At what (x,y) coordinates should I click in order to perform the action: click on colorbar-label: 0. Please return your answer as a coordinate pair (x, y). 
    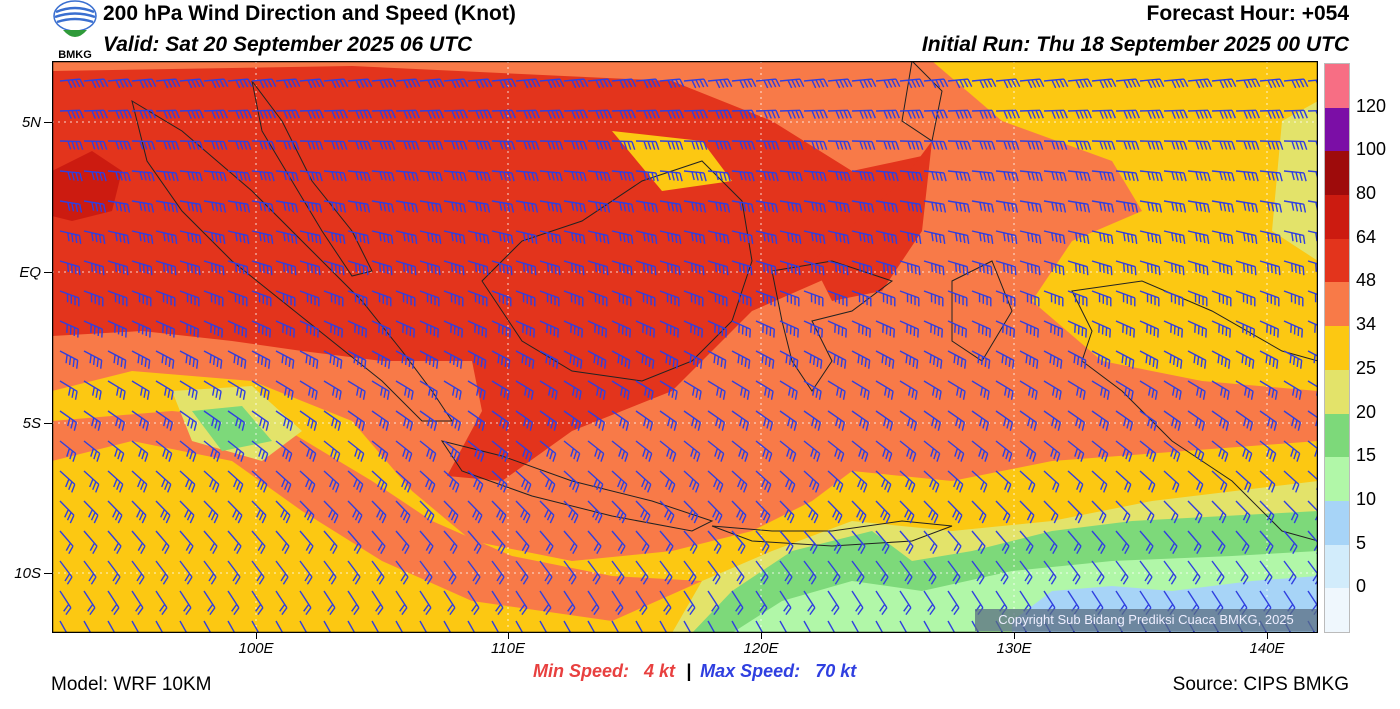
    Looking at the image, I should click on (1361, 586).